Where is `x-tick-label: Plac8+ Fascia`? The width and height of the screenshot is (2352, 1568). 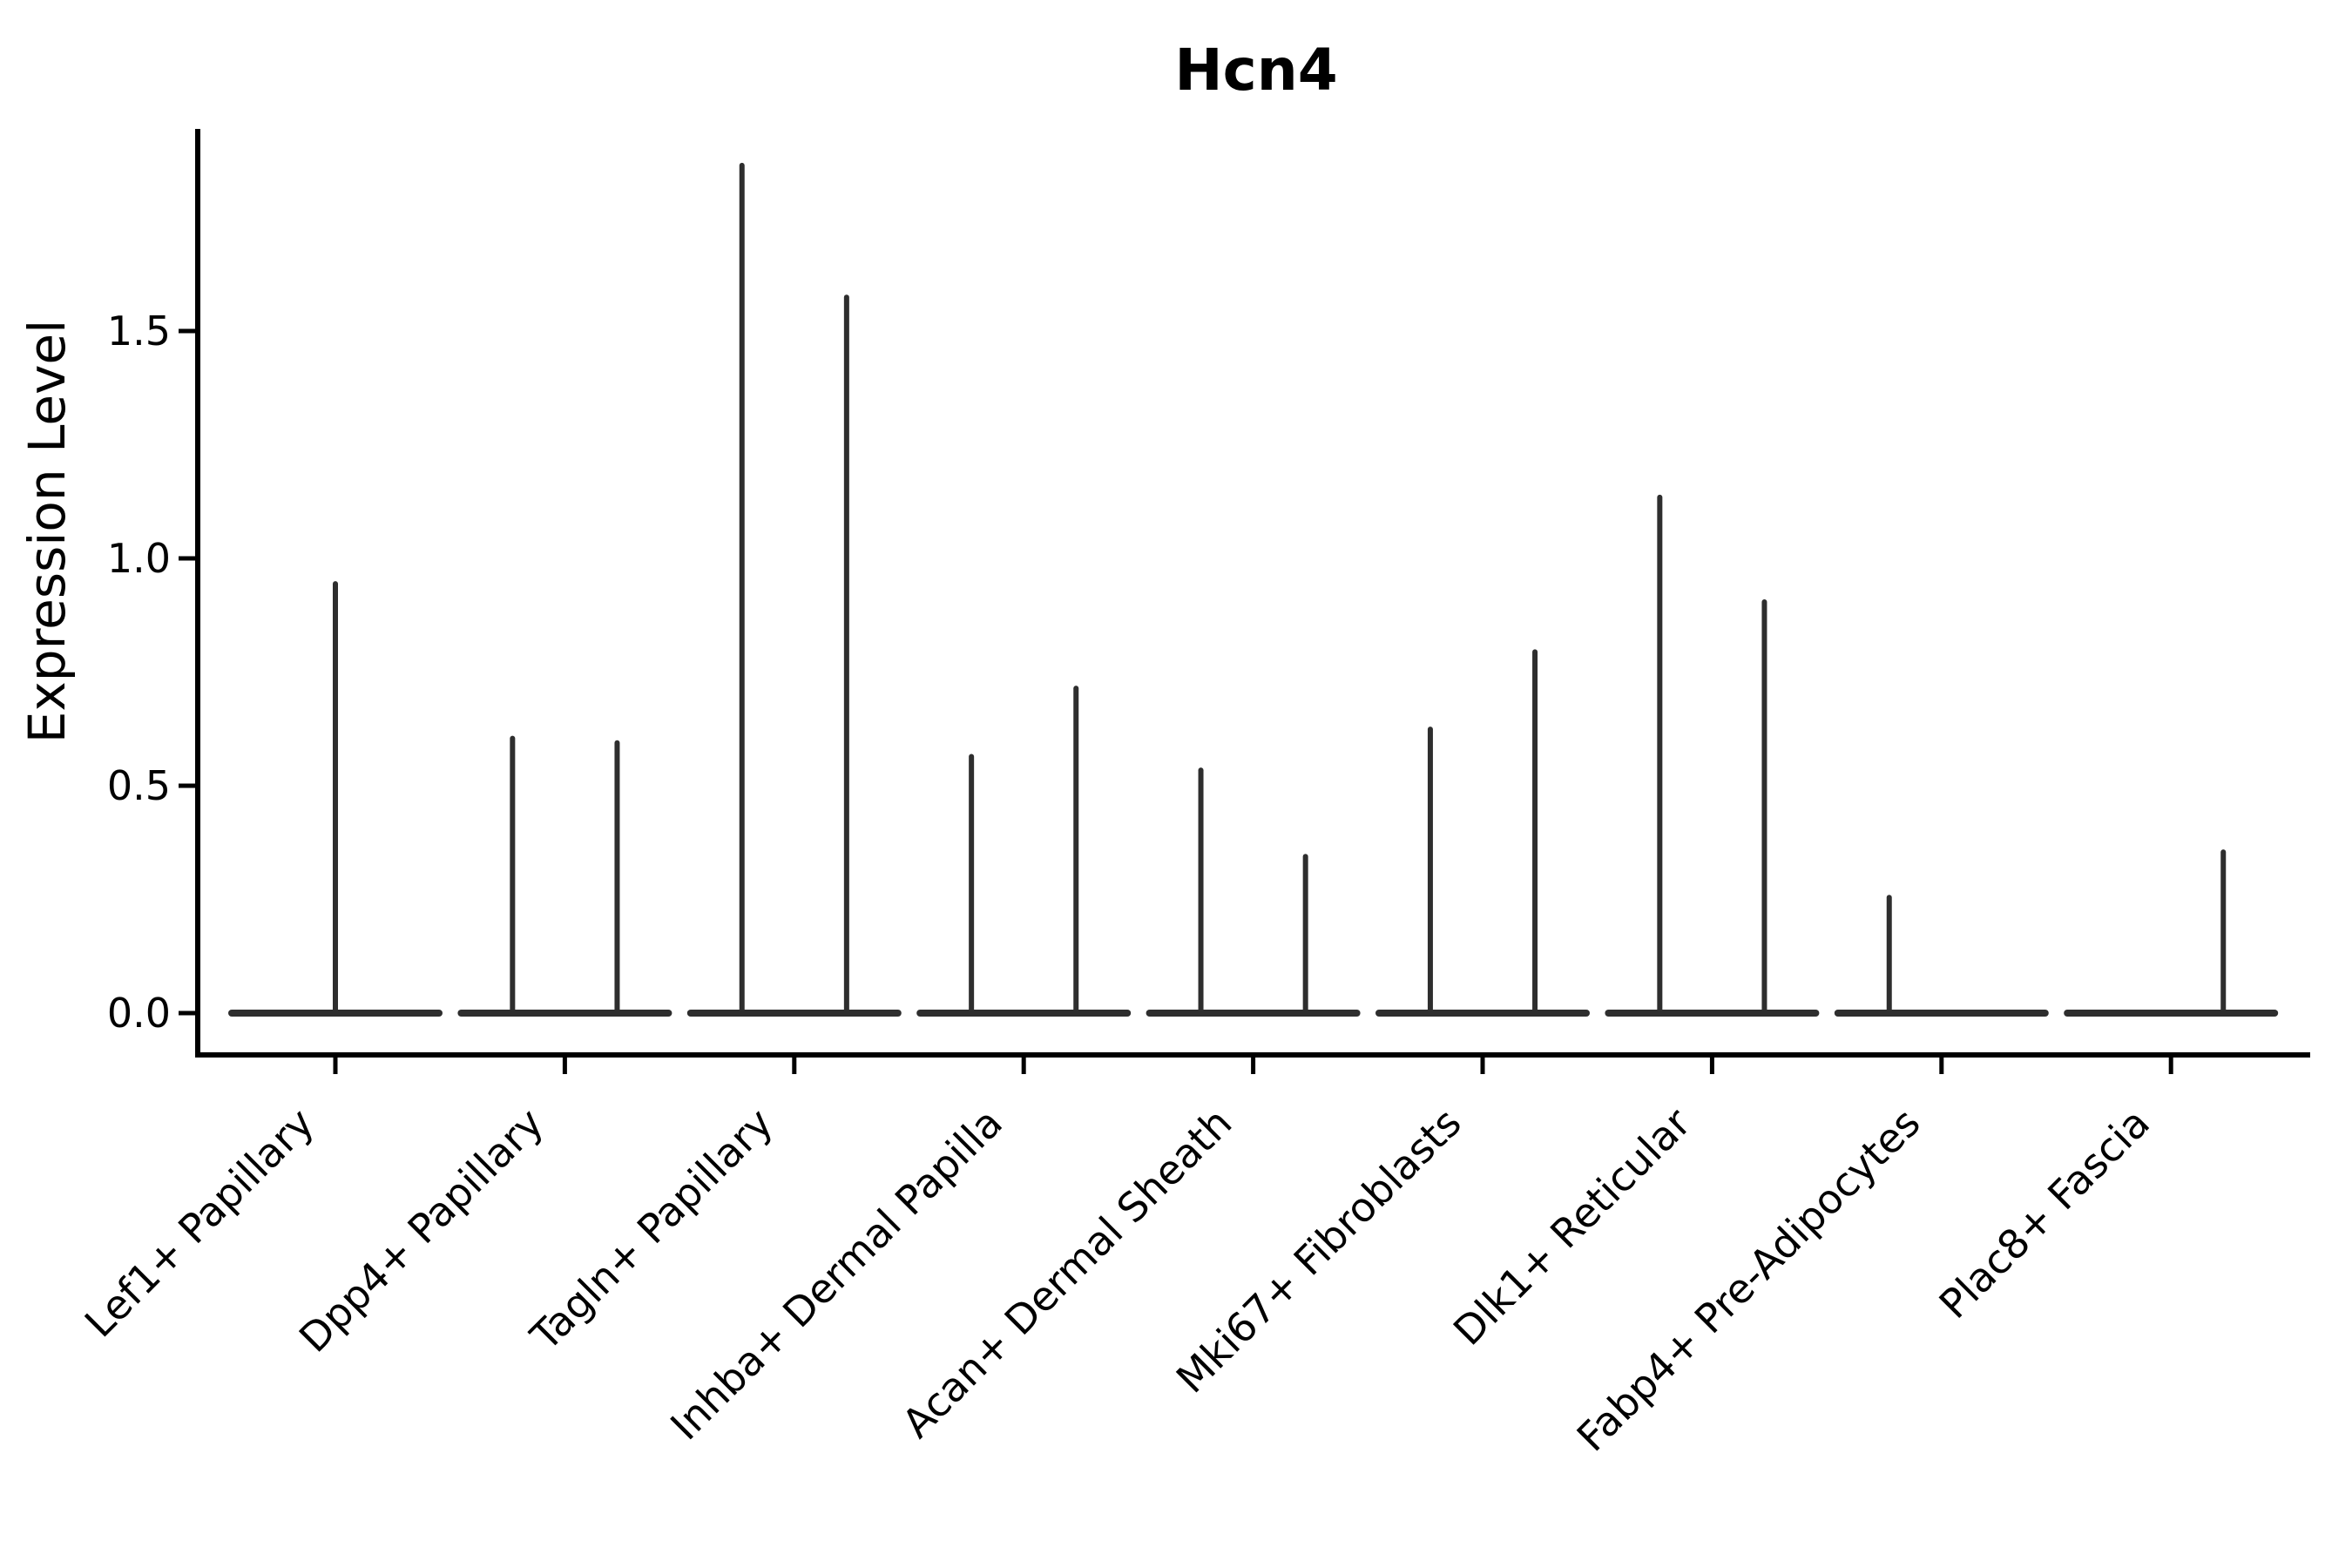
x-tick-label: Plac8+ Fascia is located at coordinates (2044, 1213).